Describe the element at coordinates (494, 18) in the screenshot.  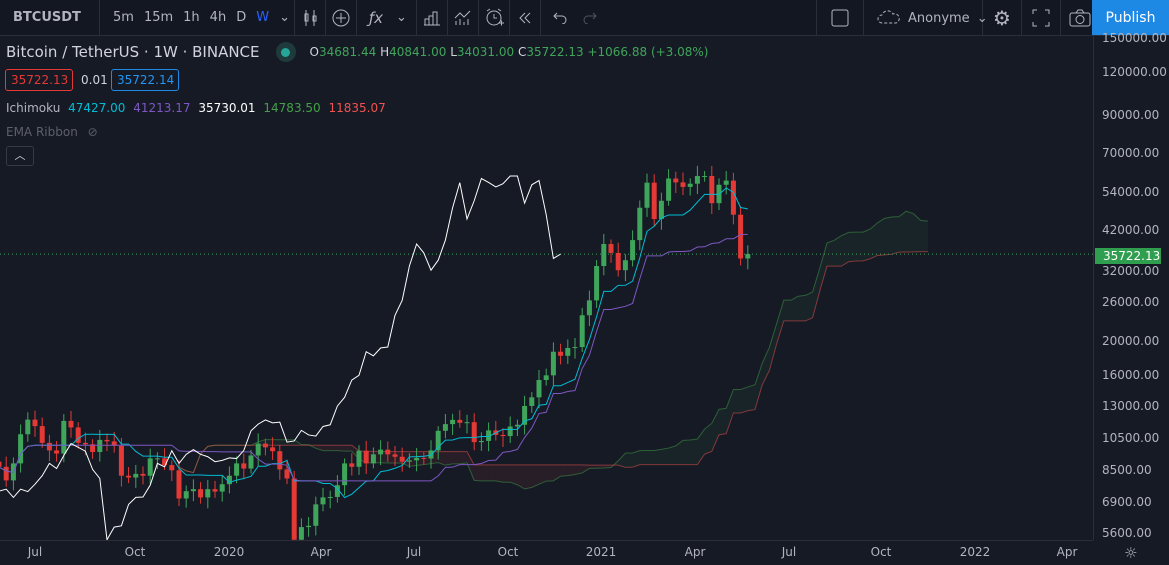
I see `alert-button` at that location.